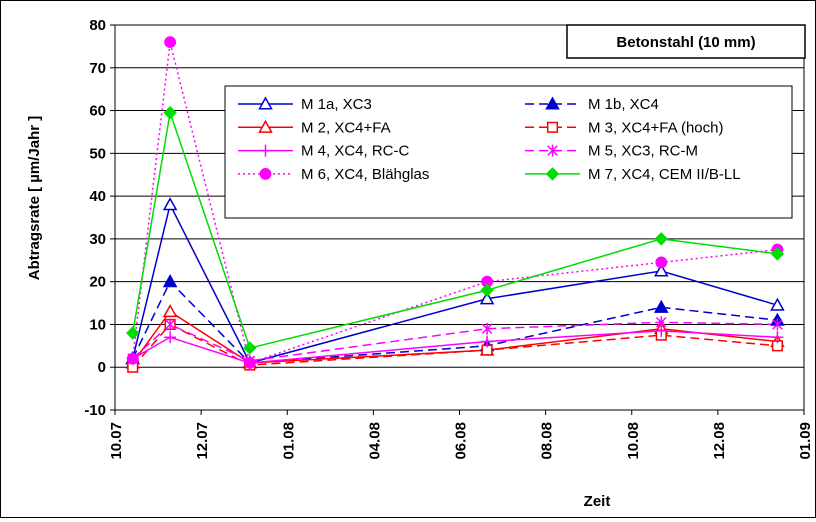 This screenshot has height=522, width=816. What do you see at coordinates (633, 441) in the screenshot?
I see `x-tick-label: 10.08` at bounding box center [633, 441].